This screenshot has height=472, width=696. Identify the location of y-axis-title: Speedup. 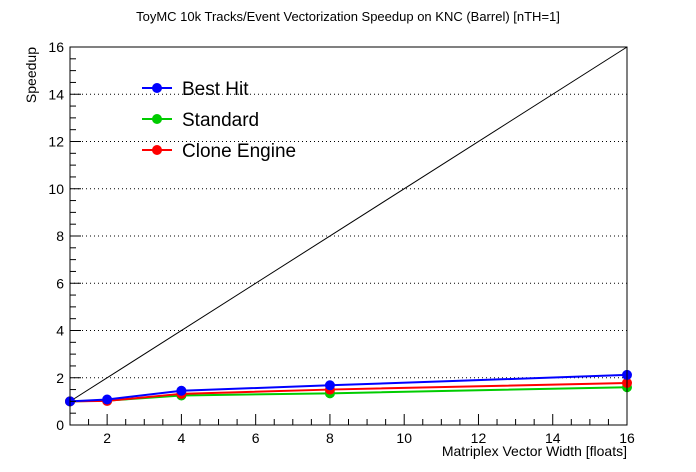
(31, 75).